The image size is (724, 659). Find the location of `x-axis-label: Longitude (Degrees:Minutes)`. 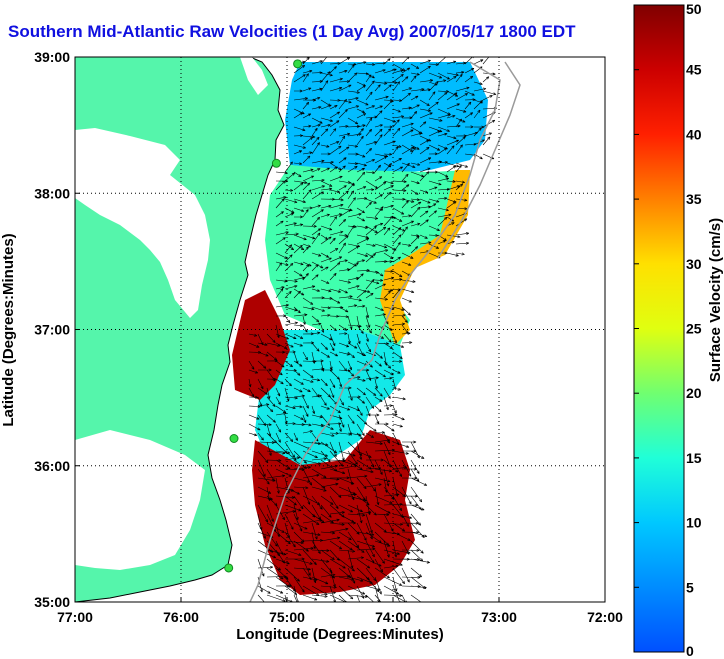

x-axis-label: Longitude (Degrees:Minutes) is located at coordinates (340, 634).